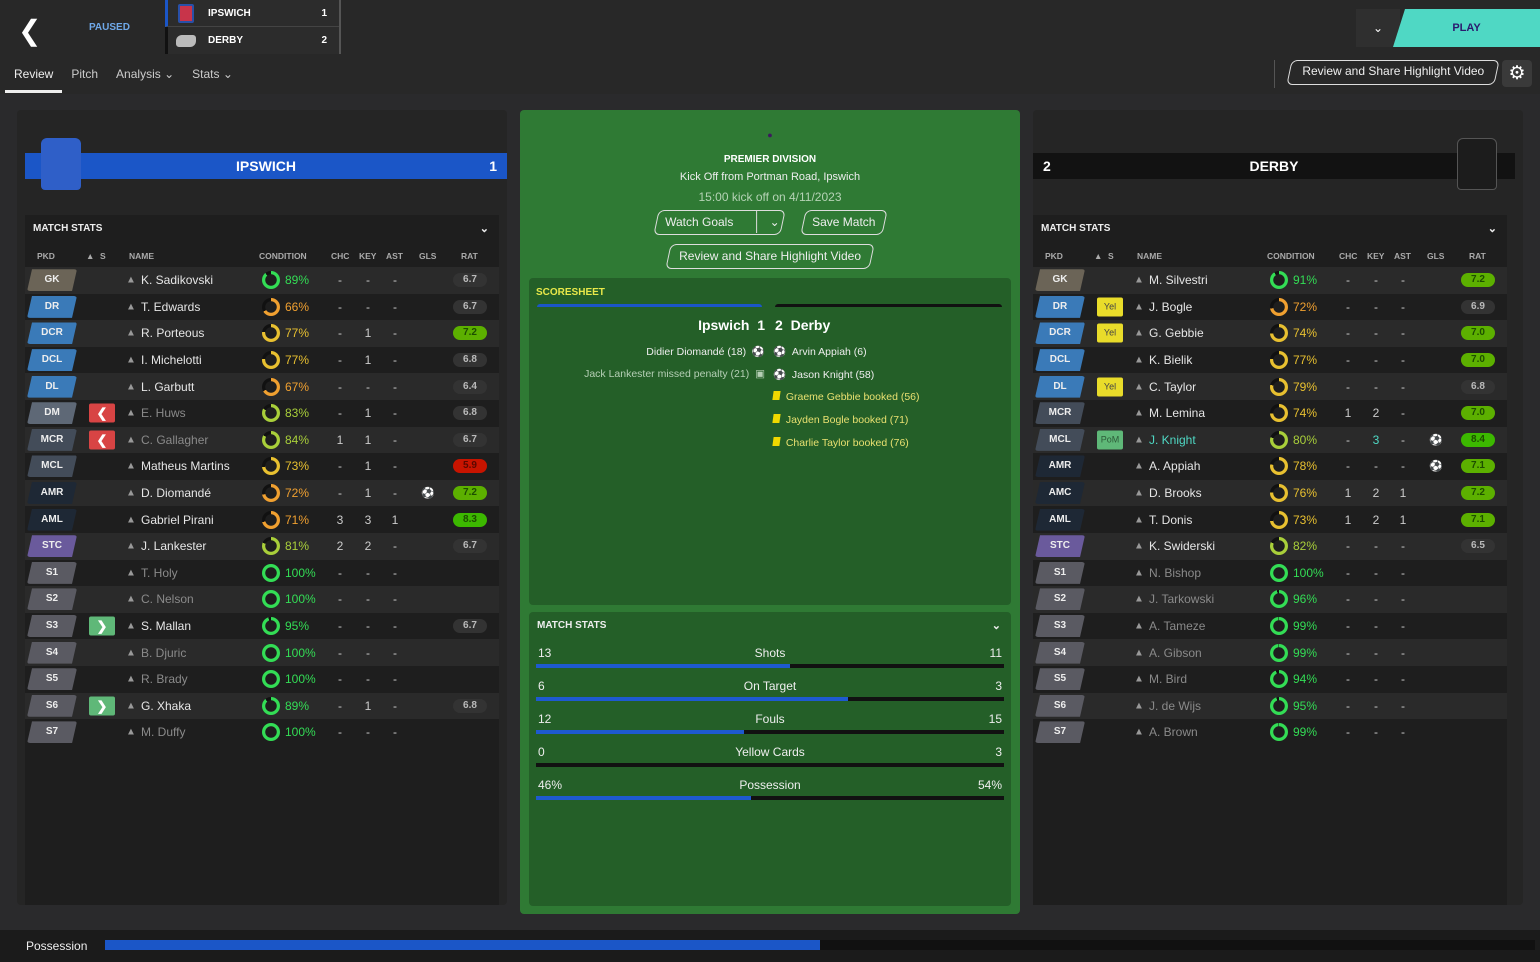 The width and height of the screenshot is (1540, 962). What do you see at coordinates (1270, 466) in the screenshot?
I see `table-row: AMR ▲ A. Appiah 78% - - - ⚽ 7.1` at bounding box center [1270, 466].